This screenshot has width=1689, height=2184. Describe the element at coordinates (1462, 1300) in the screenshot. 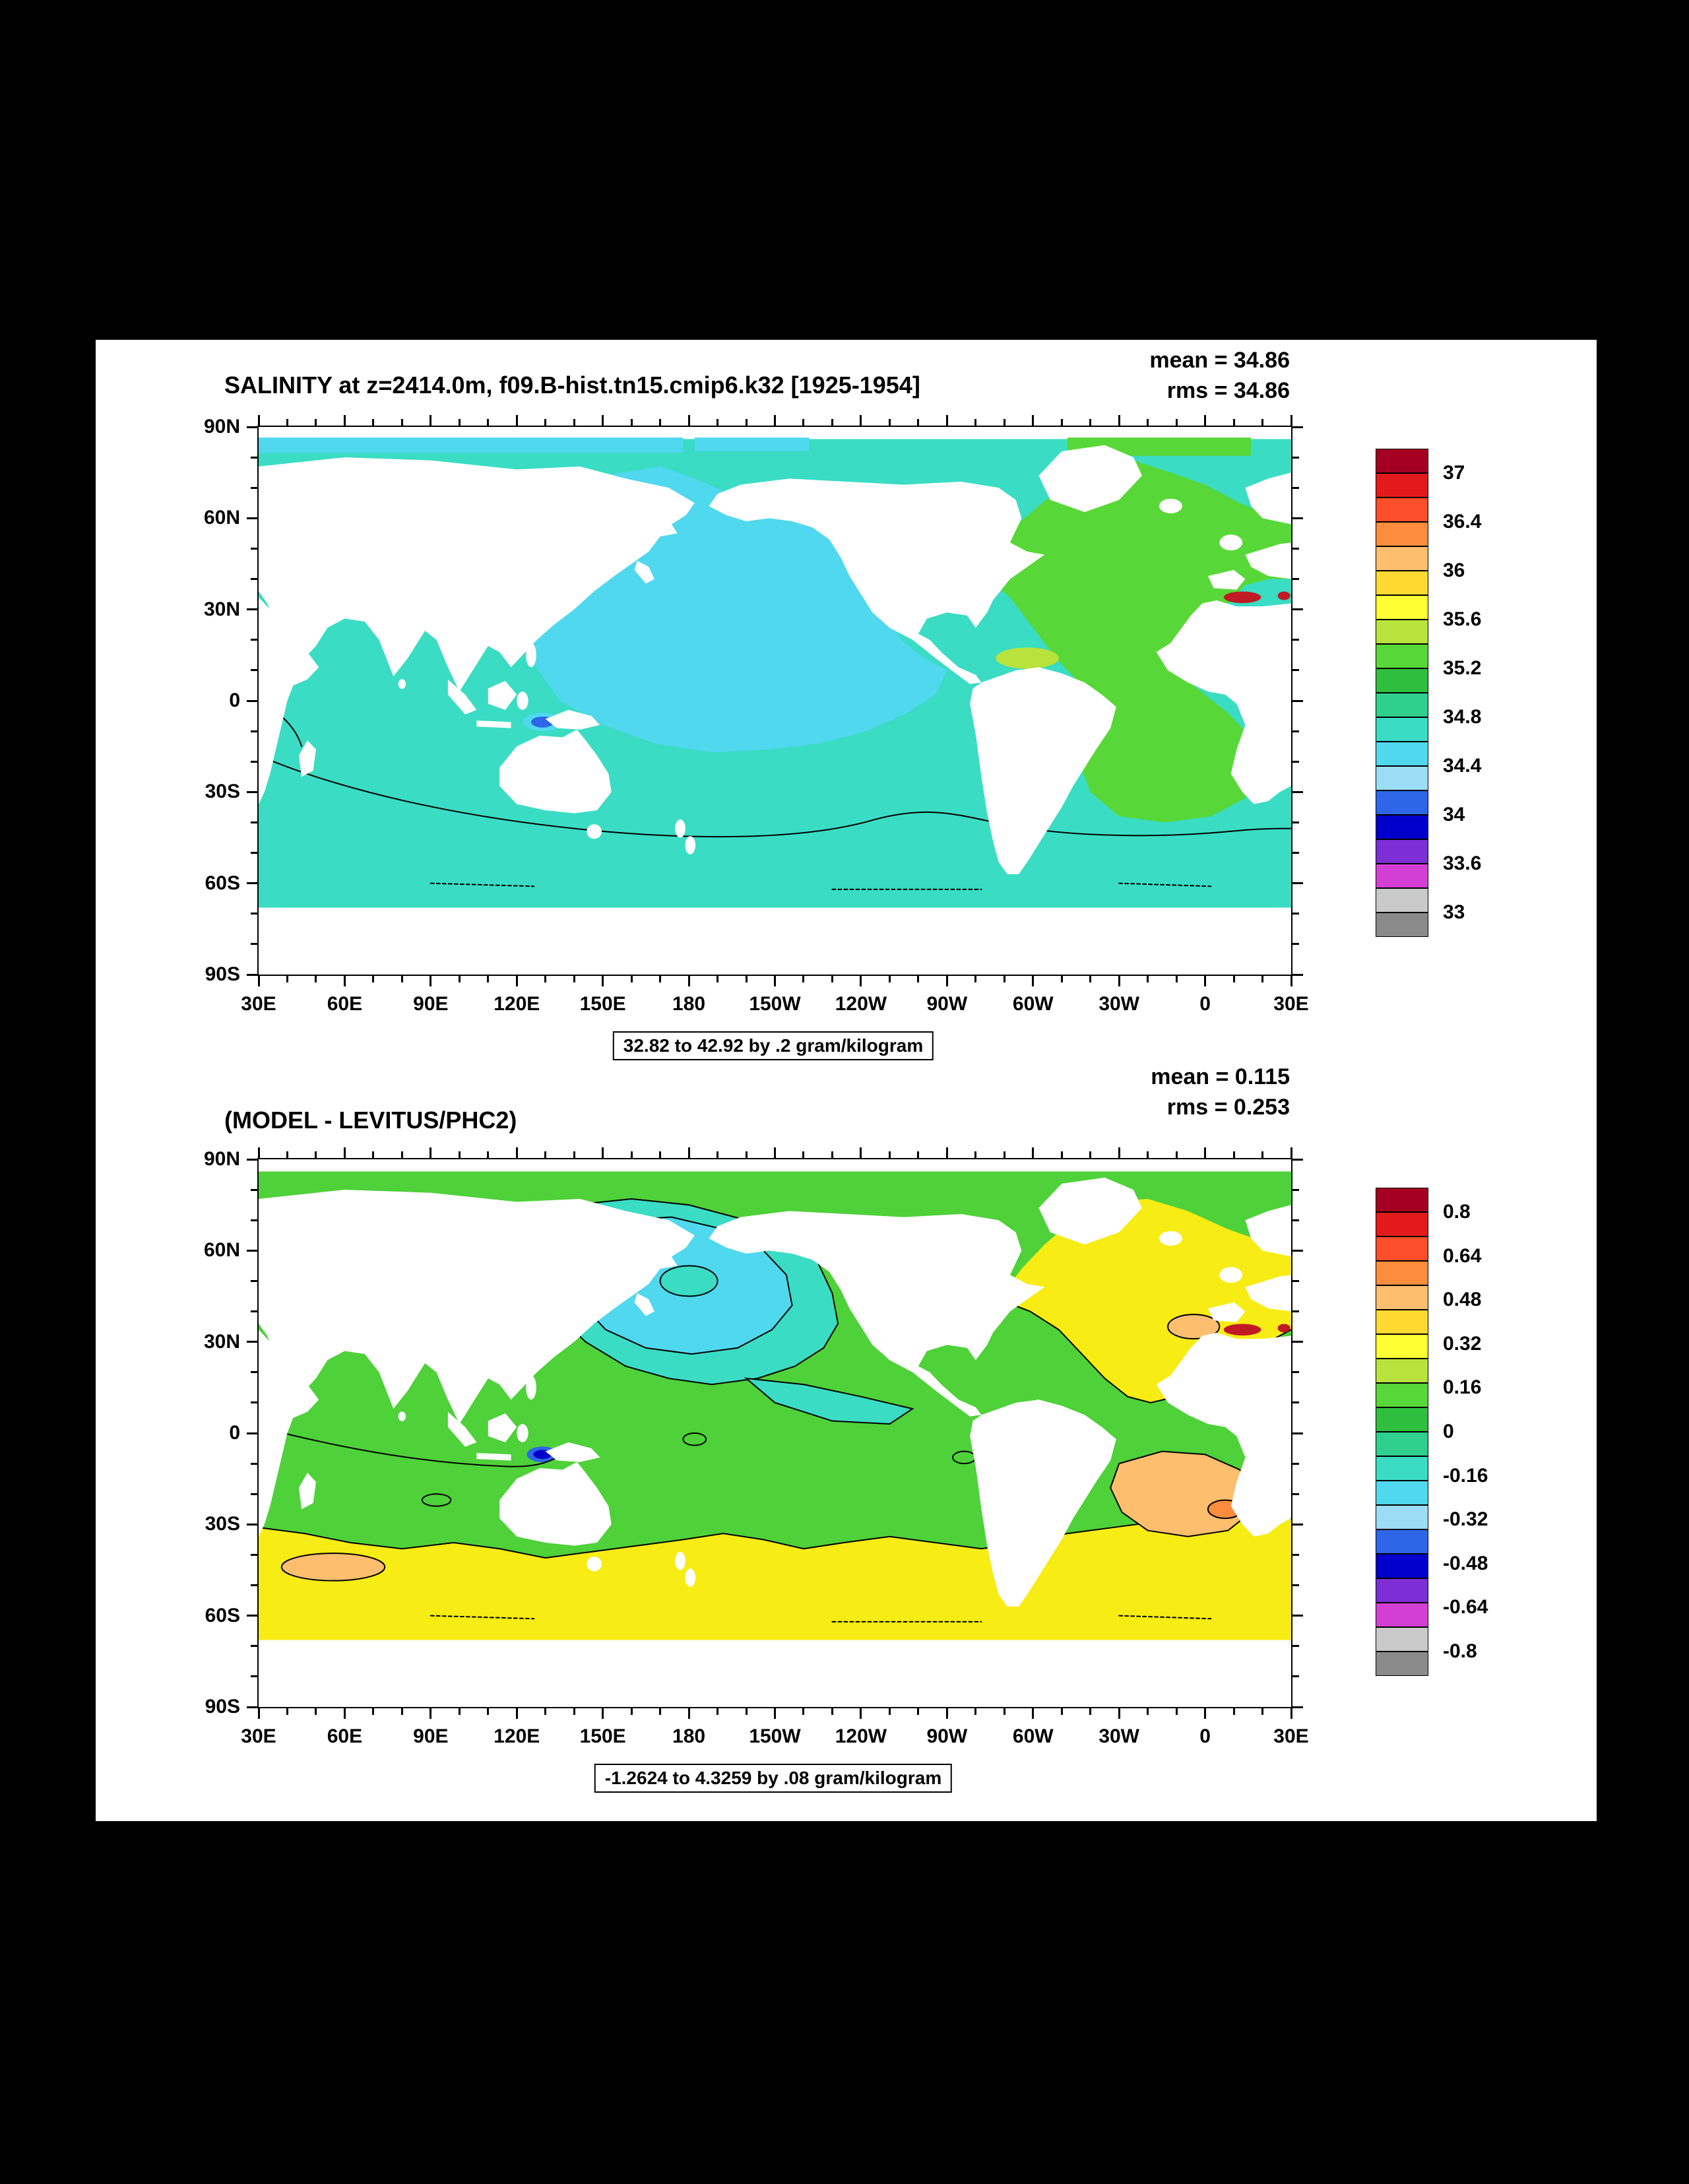

I see `colorbar-label: 0.48` at that location.